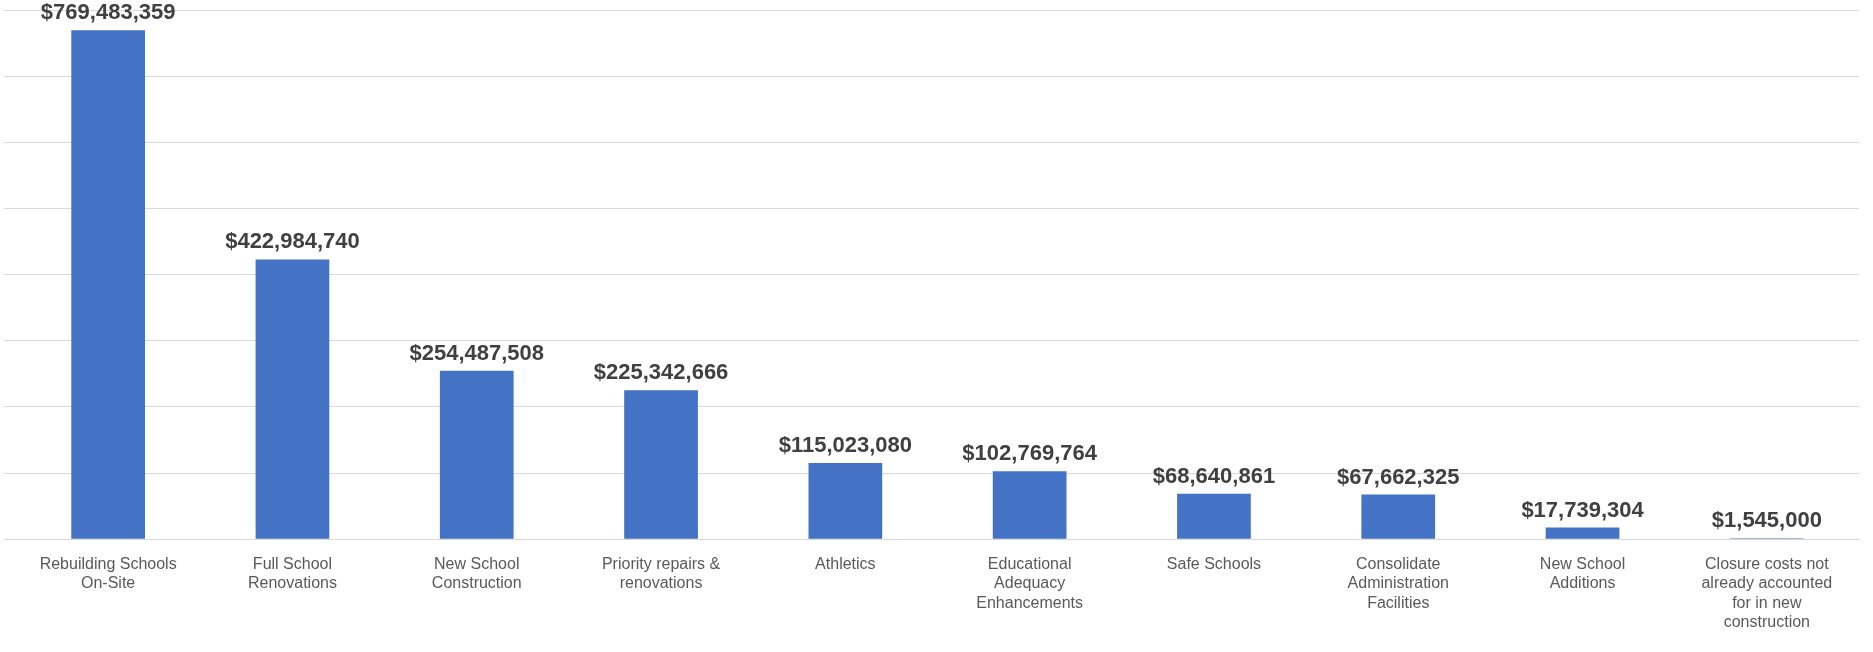 The width and height of the screenshot is (1873, 652). Describe the element at coordinates (292, 241) in the screenshot. I see `data-label: $422,984,740` at that location.